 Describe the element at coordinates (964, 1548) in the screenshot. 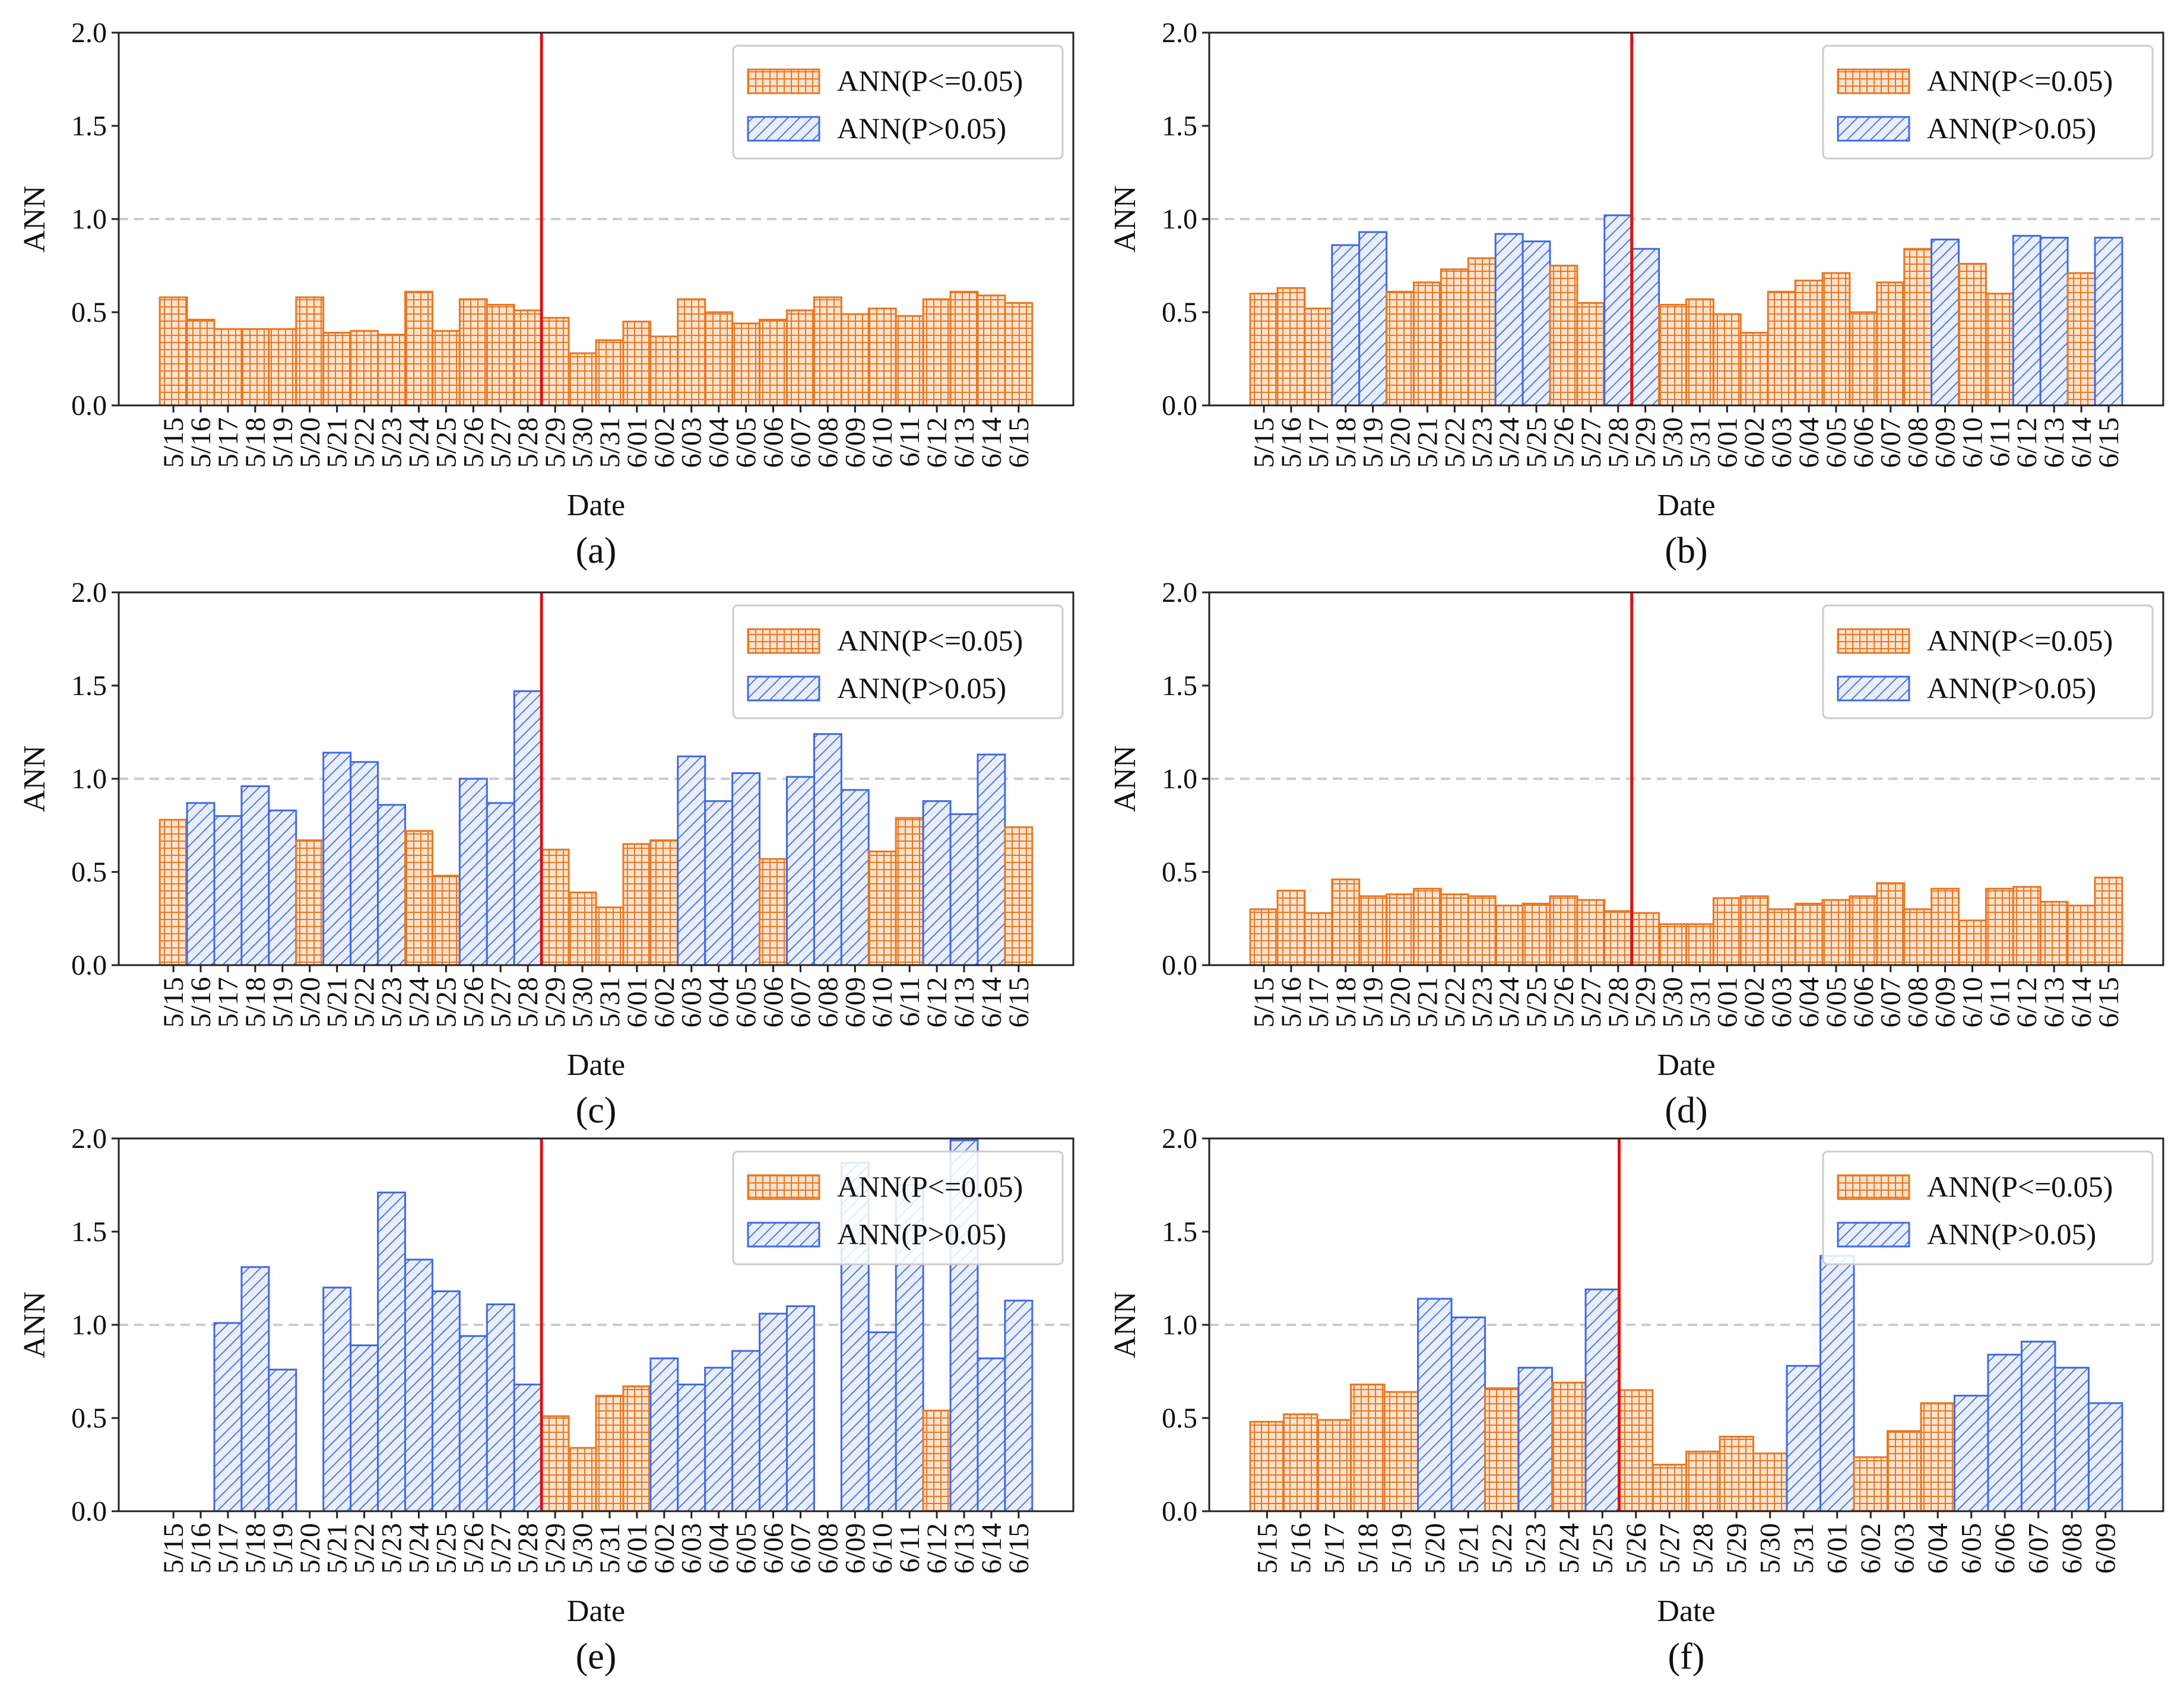

I see `x-tick-label: 6/13` at that location.